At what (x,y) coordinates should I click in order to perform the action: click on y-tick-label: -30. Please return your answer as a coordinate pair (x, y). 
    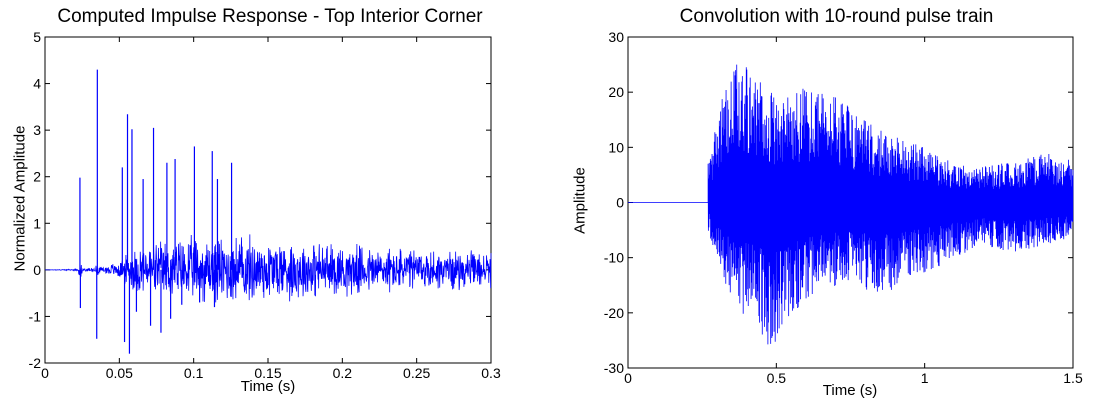
    Looking at the image, I should click on (614, 368).